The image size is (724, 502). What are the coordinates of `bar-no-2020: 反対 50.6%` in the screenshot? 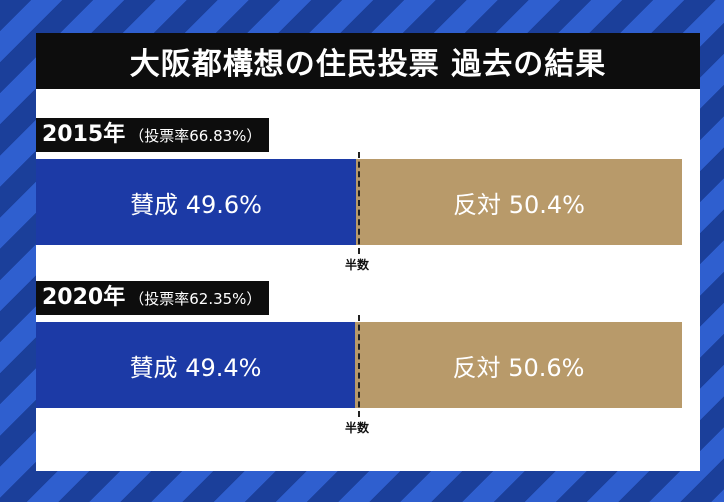 It's located at (518, 365).